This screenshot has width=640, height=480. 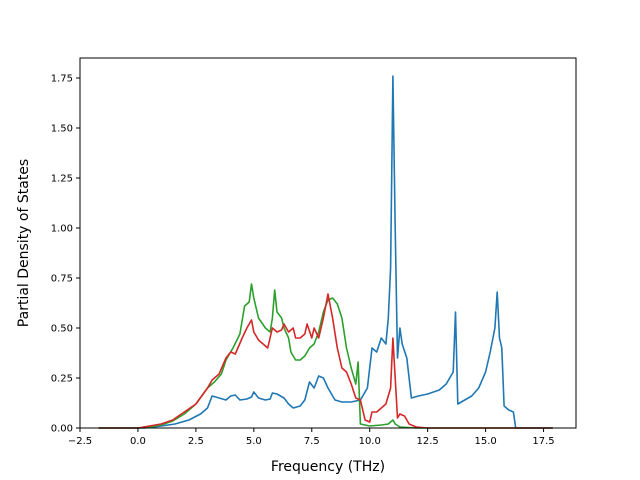 What do you see at coordinates (485, 441) in the screenshot?
I see `x-tick-label: 15.0` at bounding box center [485, 441].